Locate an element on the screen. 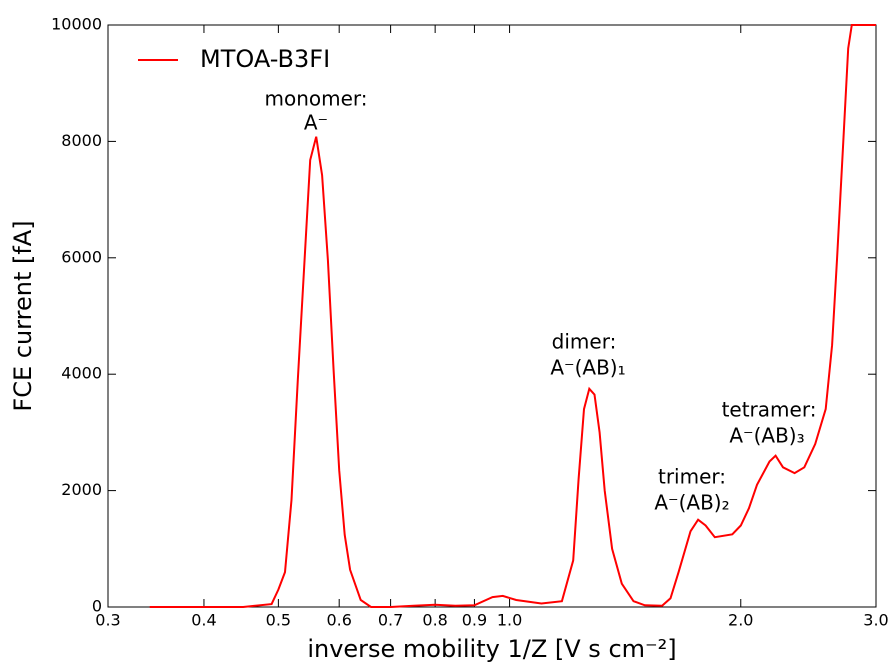 The image size is (893, 666). x-tick-label: 0.9 is located at coordinates (474, 620).